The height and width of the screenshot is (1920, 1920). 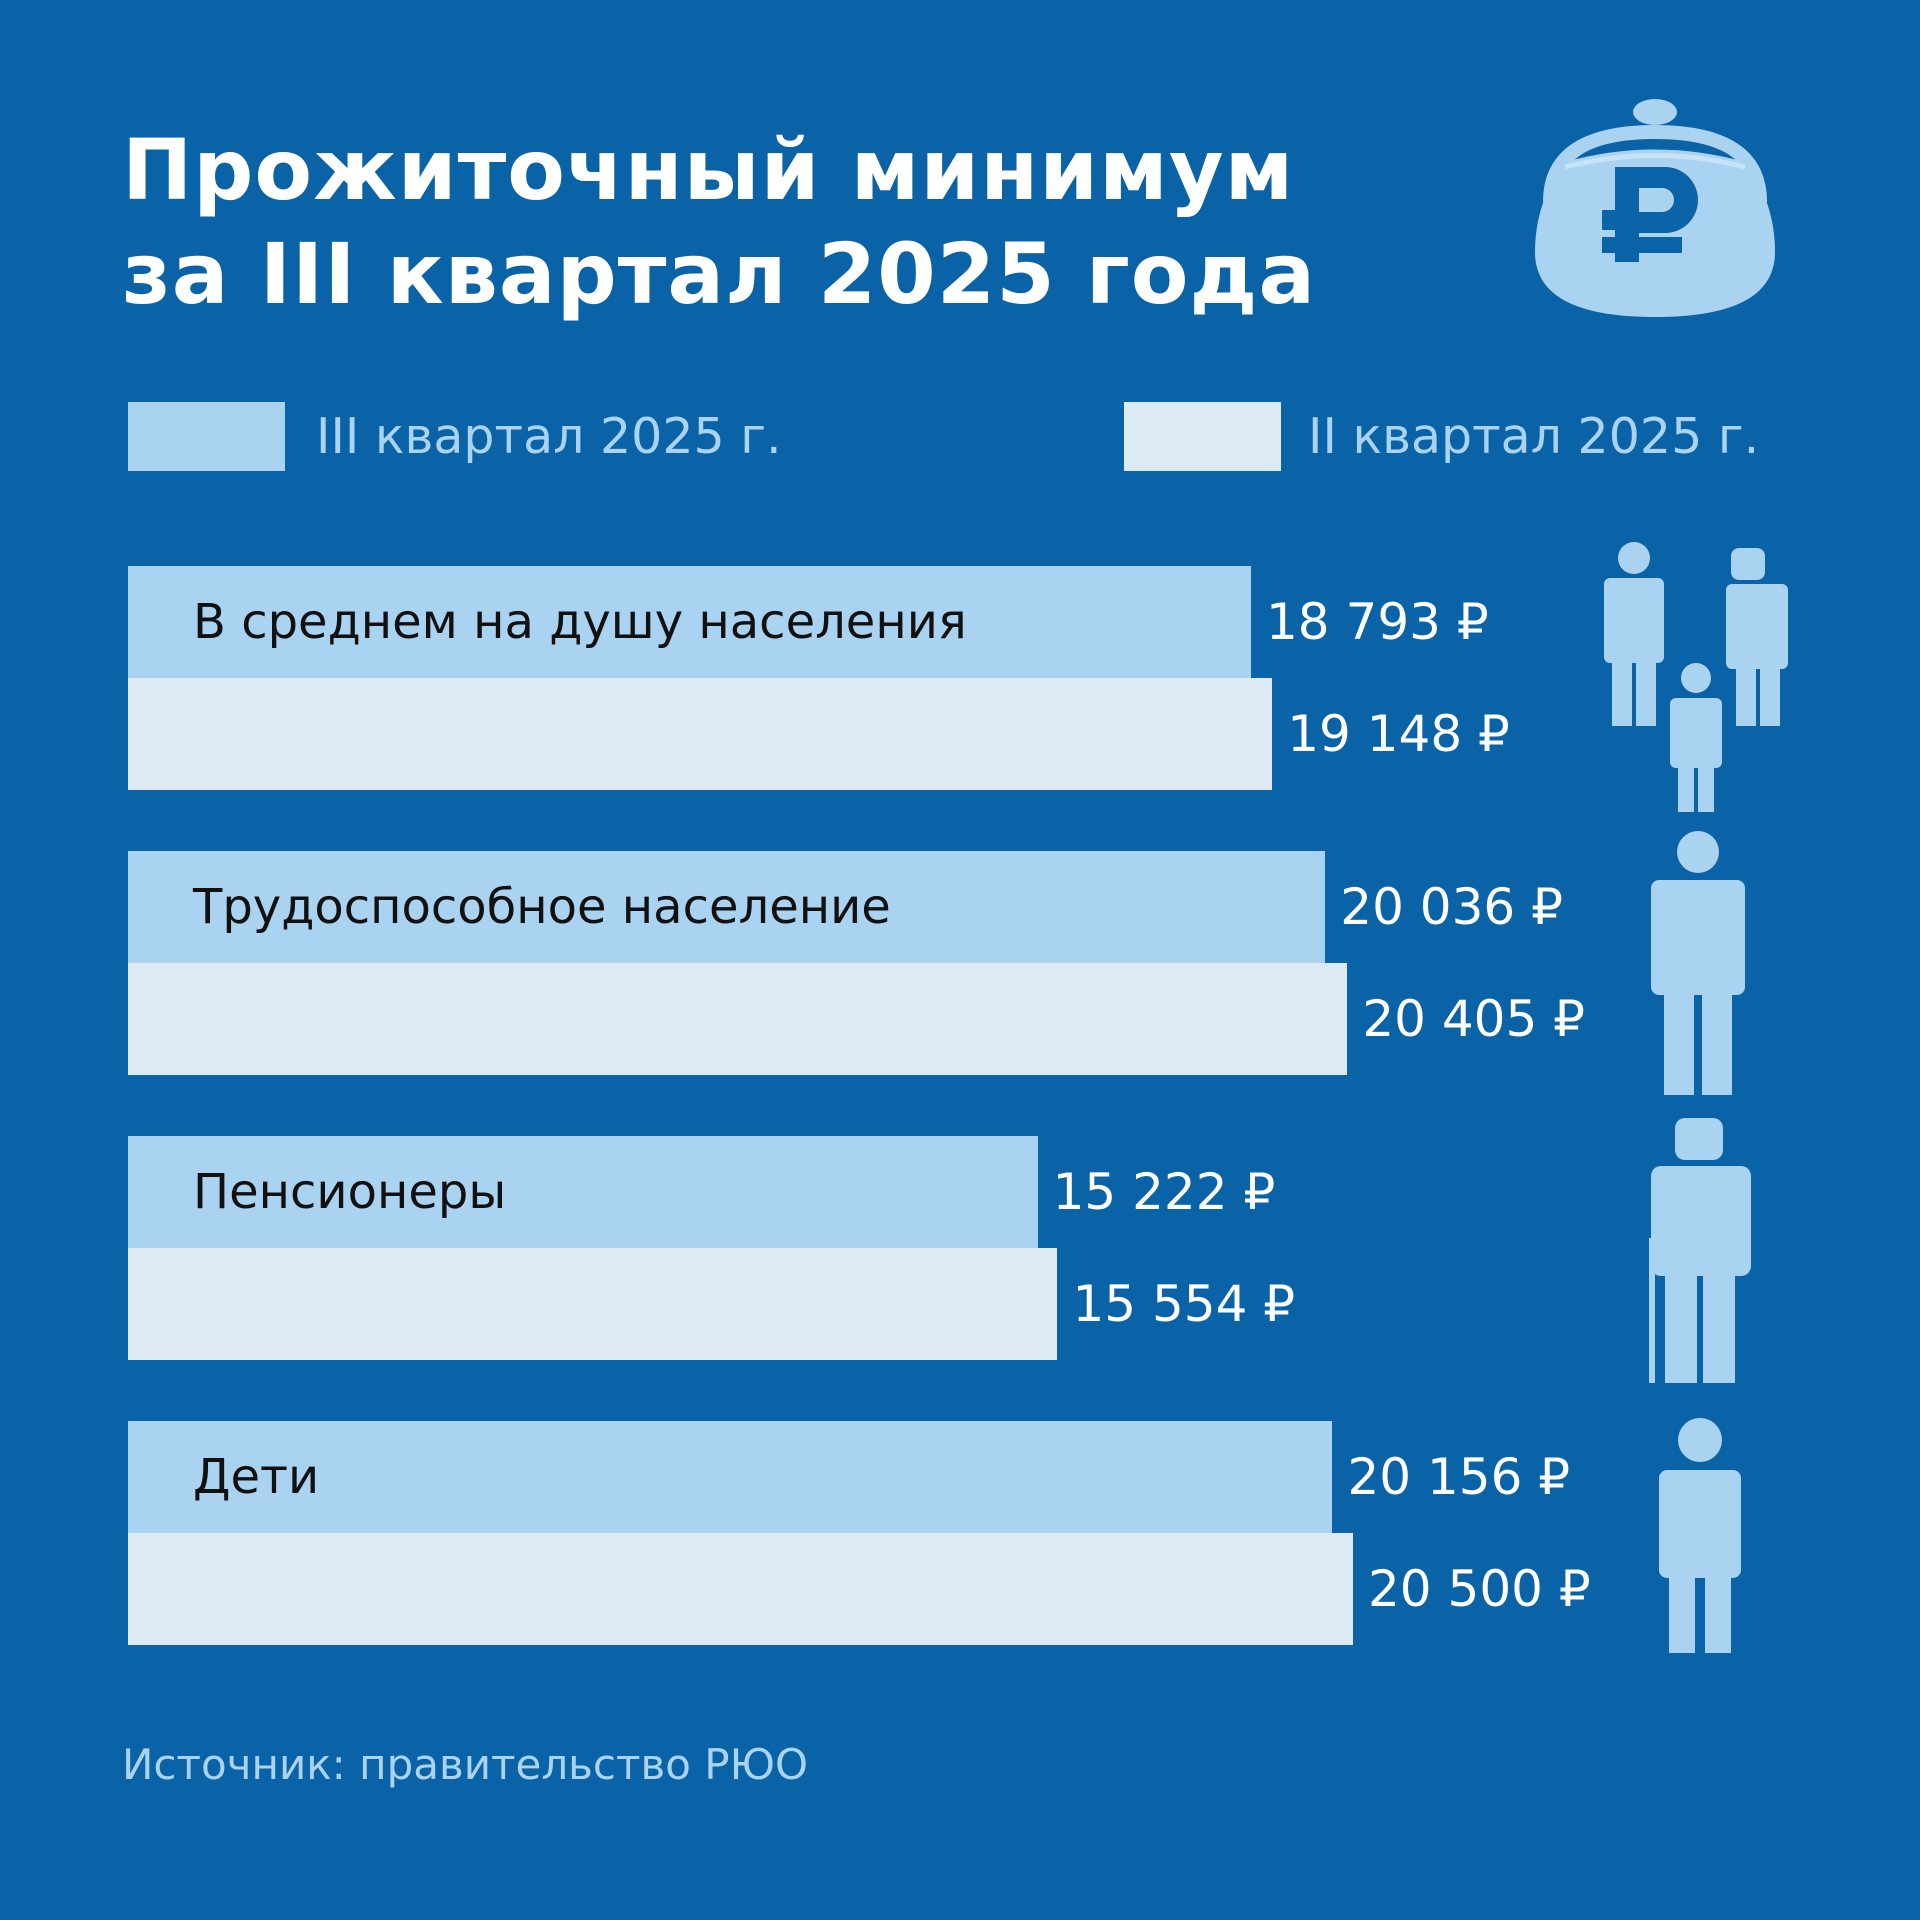 What do you see at coordinates (549, 436) in the screenshot?
I see `legend-label-q3: III квартал 2025 г.` at bounding box center [549, 436].